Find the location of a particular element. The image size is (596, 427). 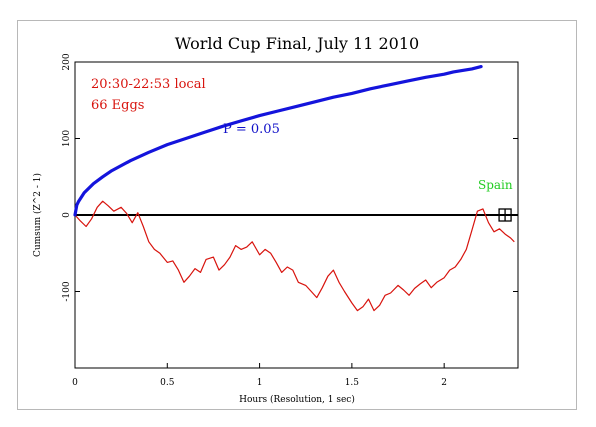

right-axis-ticks is located at coordinates (515, 176).